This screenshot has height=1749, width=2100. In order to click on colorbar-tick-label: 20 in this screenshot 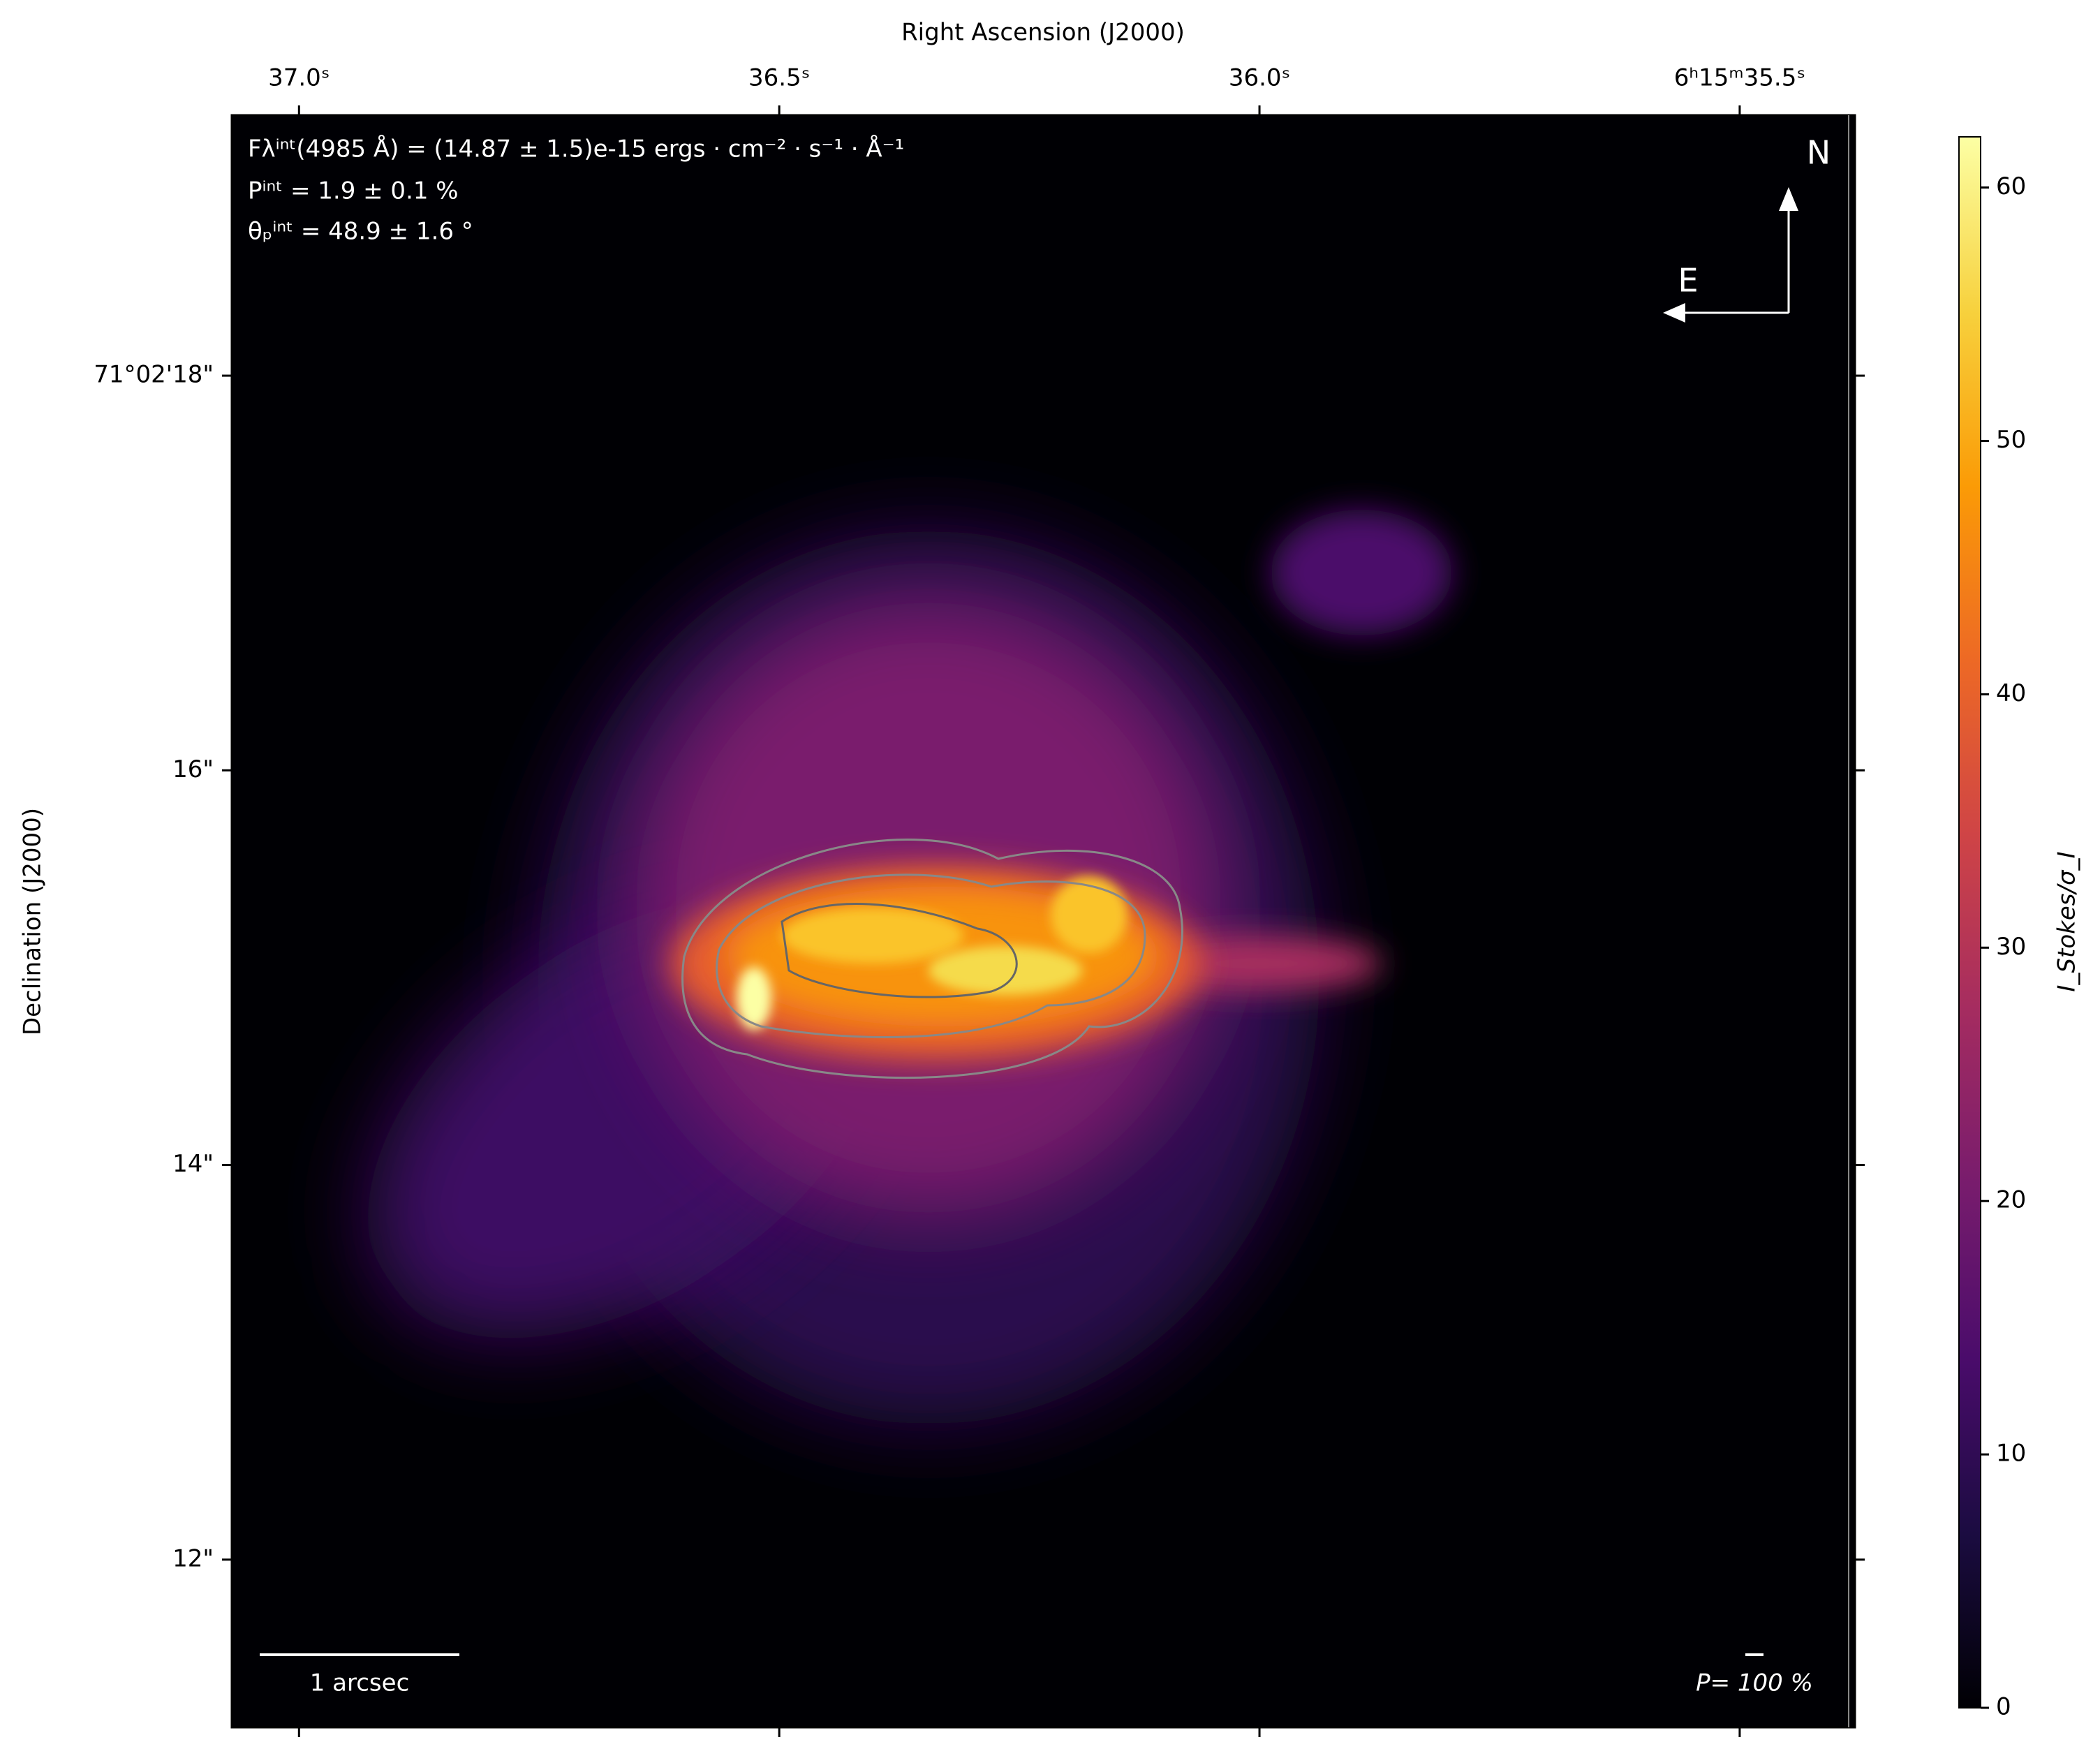, I will do `click(2011, 1200)`.